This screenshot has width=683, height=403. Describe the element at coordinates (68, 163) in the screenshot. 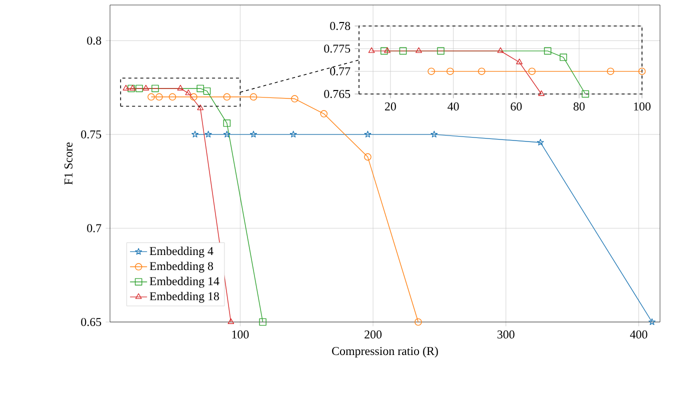

I see `y-axis-title: F1 Score` at that location.